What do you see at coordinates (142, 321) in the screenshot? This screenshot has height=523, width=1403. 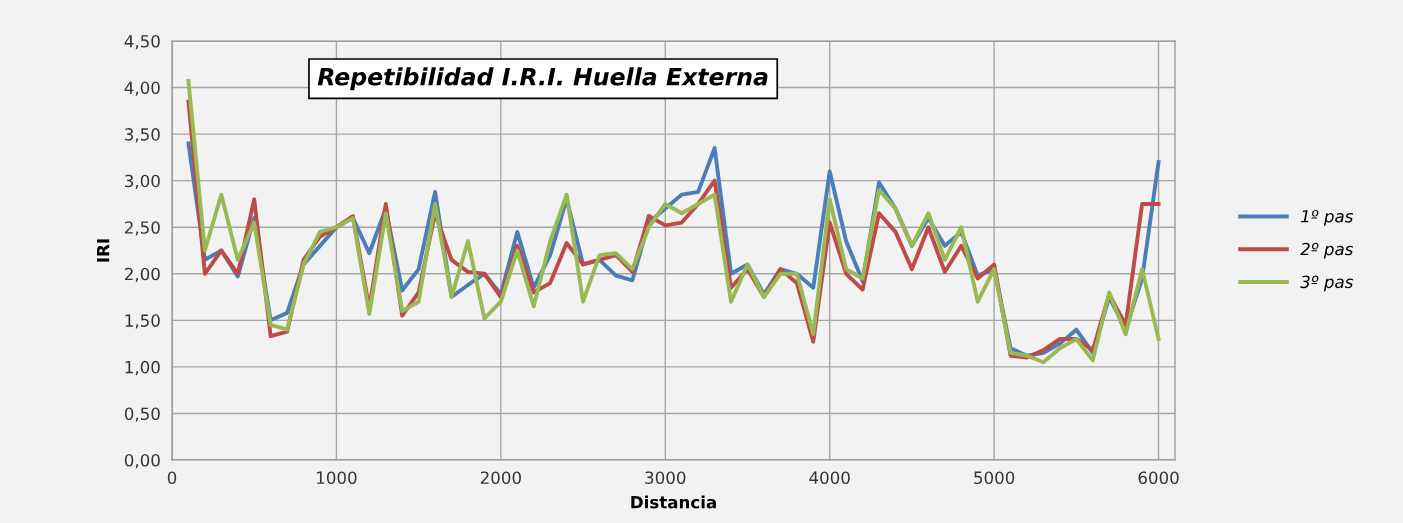 I see `y-tick-label: 1,50` at bounding box center [142, 321].